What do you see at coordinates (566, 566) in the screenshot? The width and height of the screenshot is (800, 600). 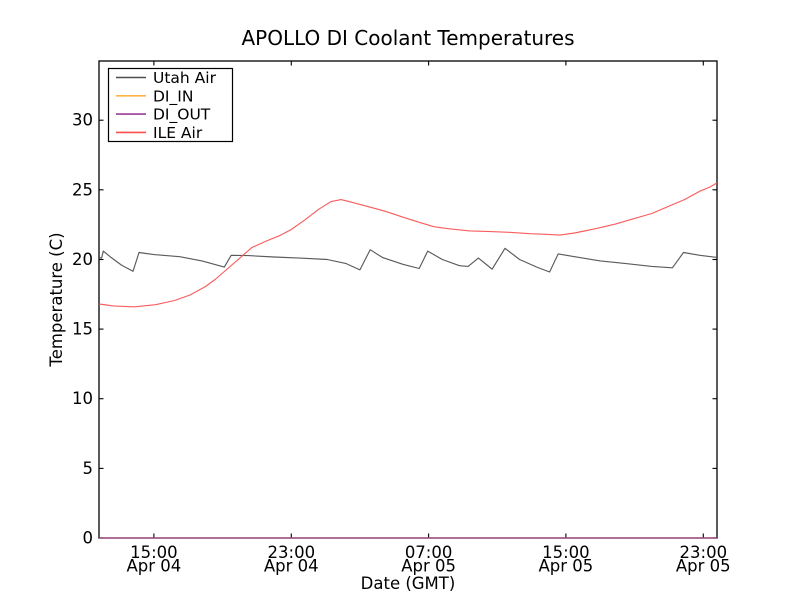 I see `x-tick-label-date-3: Apr 05` at bounding box center [566, 566].